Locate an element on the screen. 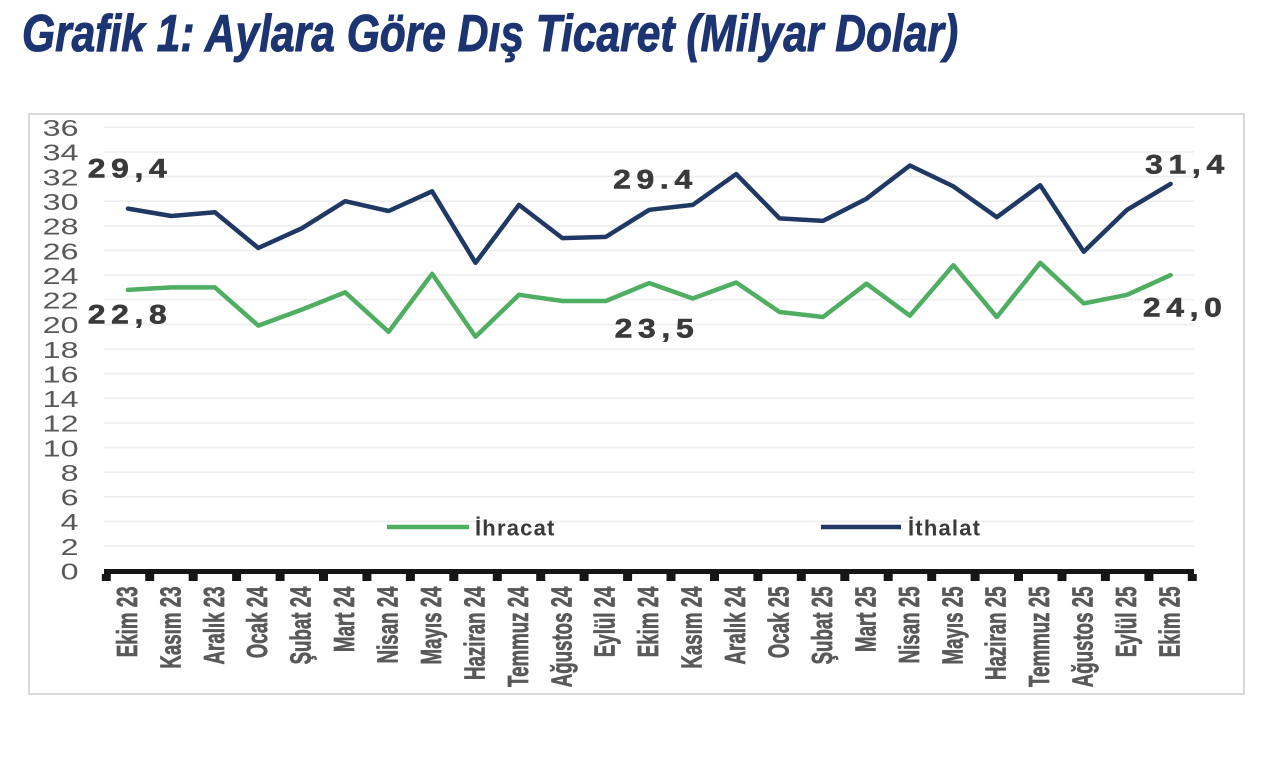  svg-text: 8 is located at coordinates (70, 472).